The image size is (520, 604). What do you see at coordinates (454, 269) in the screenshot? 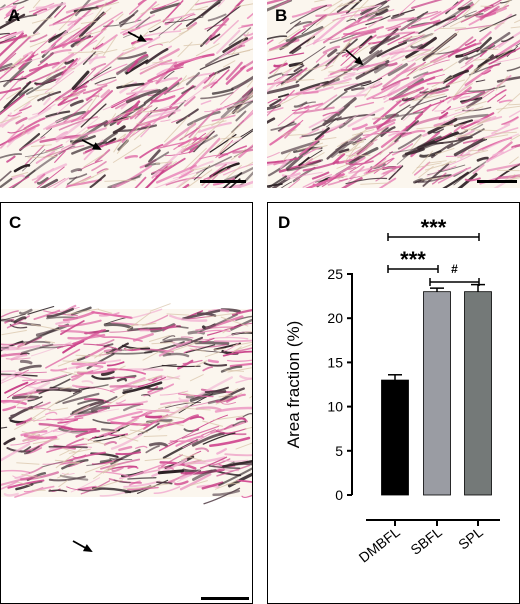
I see `significance-label: #` at bounding box center [454, 269].